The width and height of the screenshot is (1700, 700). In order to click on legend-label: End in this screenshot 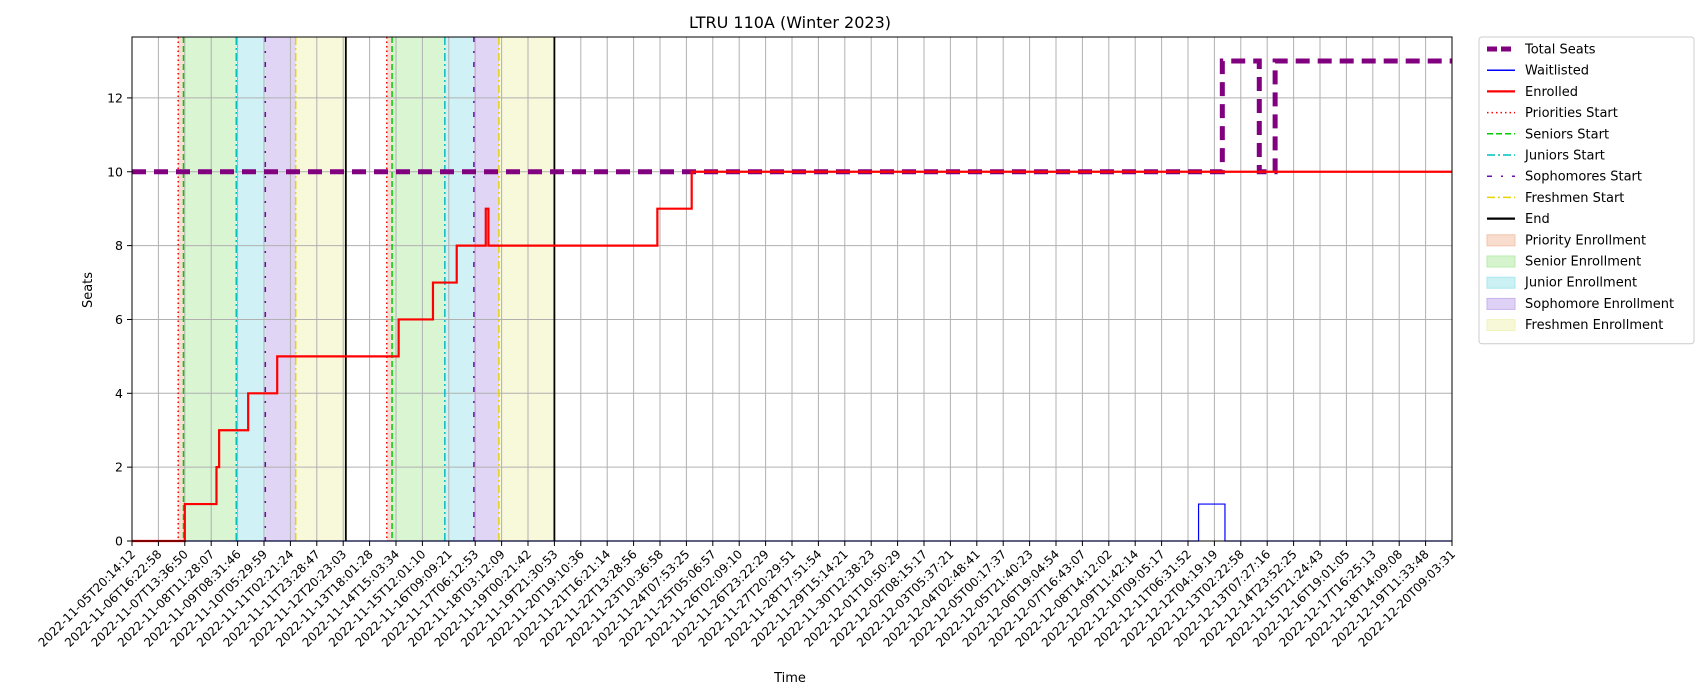, I will do `click(1537, 219)`.